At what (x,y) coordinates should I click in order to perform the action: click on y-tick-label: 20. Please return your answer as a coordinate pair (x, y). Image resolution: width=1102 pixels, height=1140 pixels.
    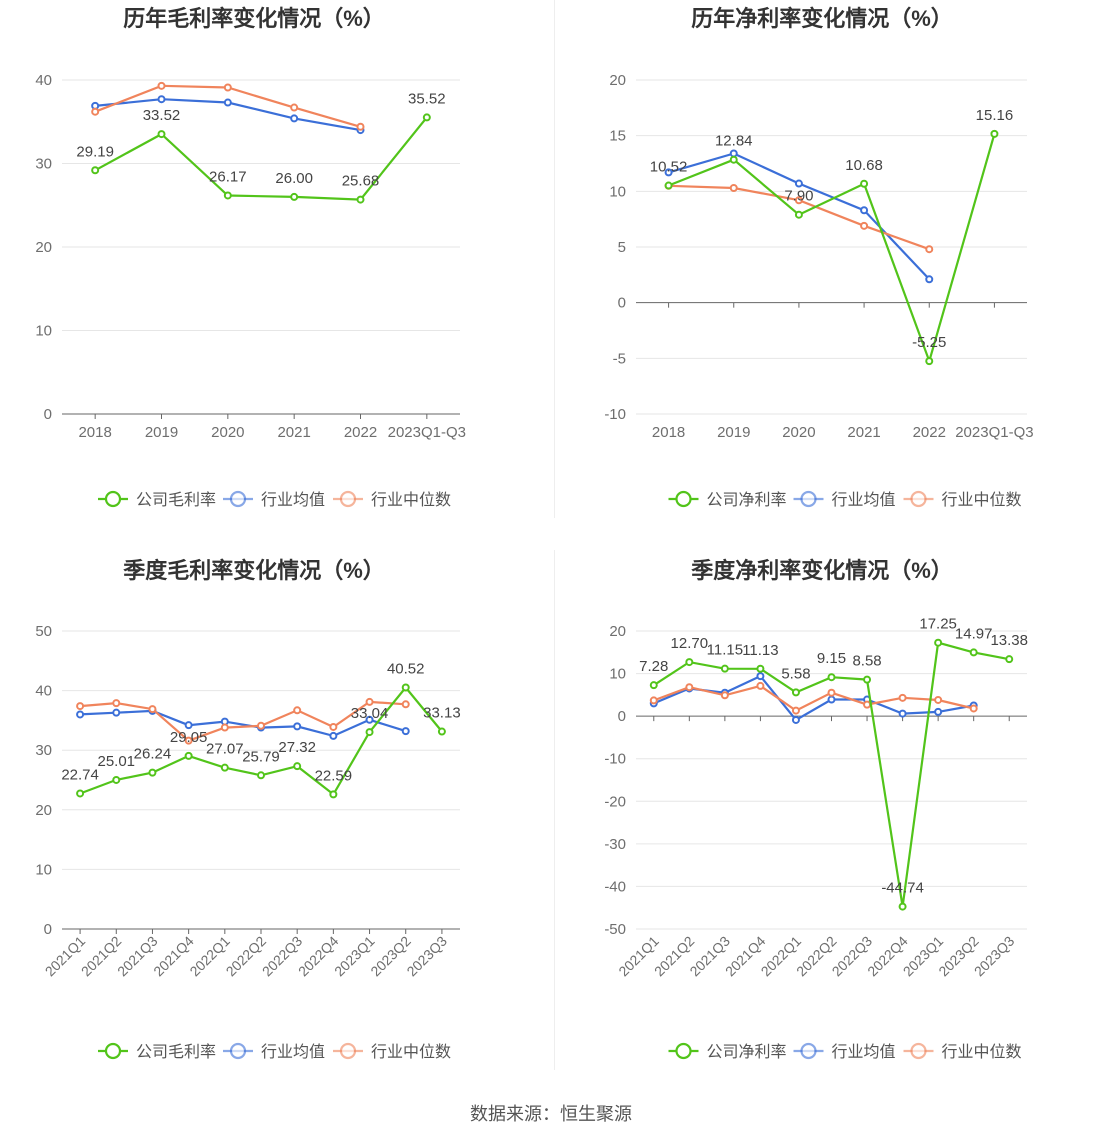
    Looking at the image, I should click on (617, 631).